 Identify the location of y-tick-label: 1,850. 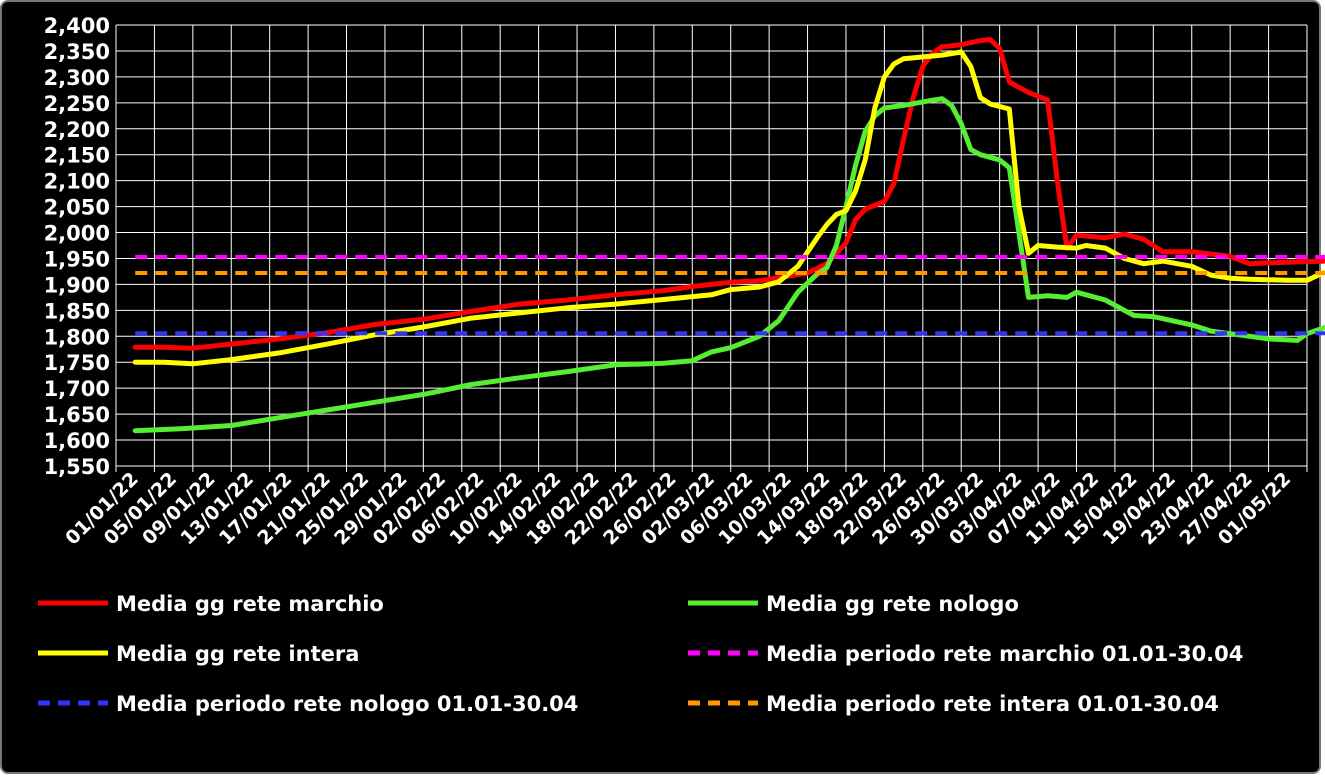
(77, 311).